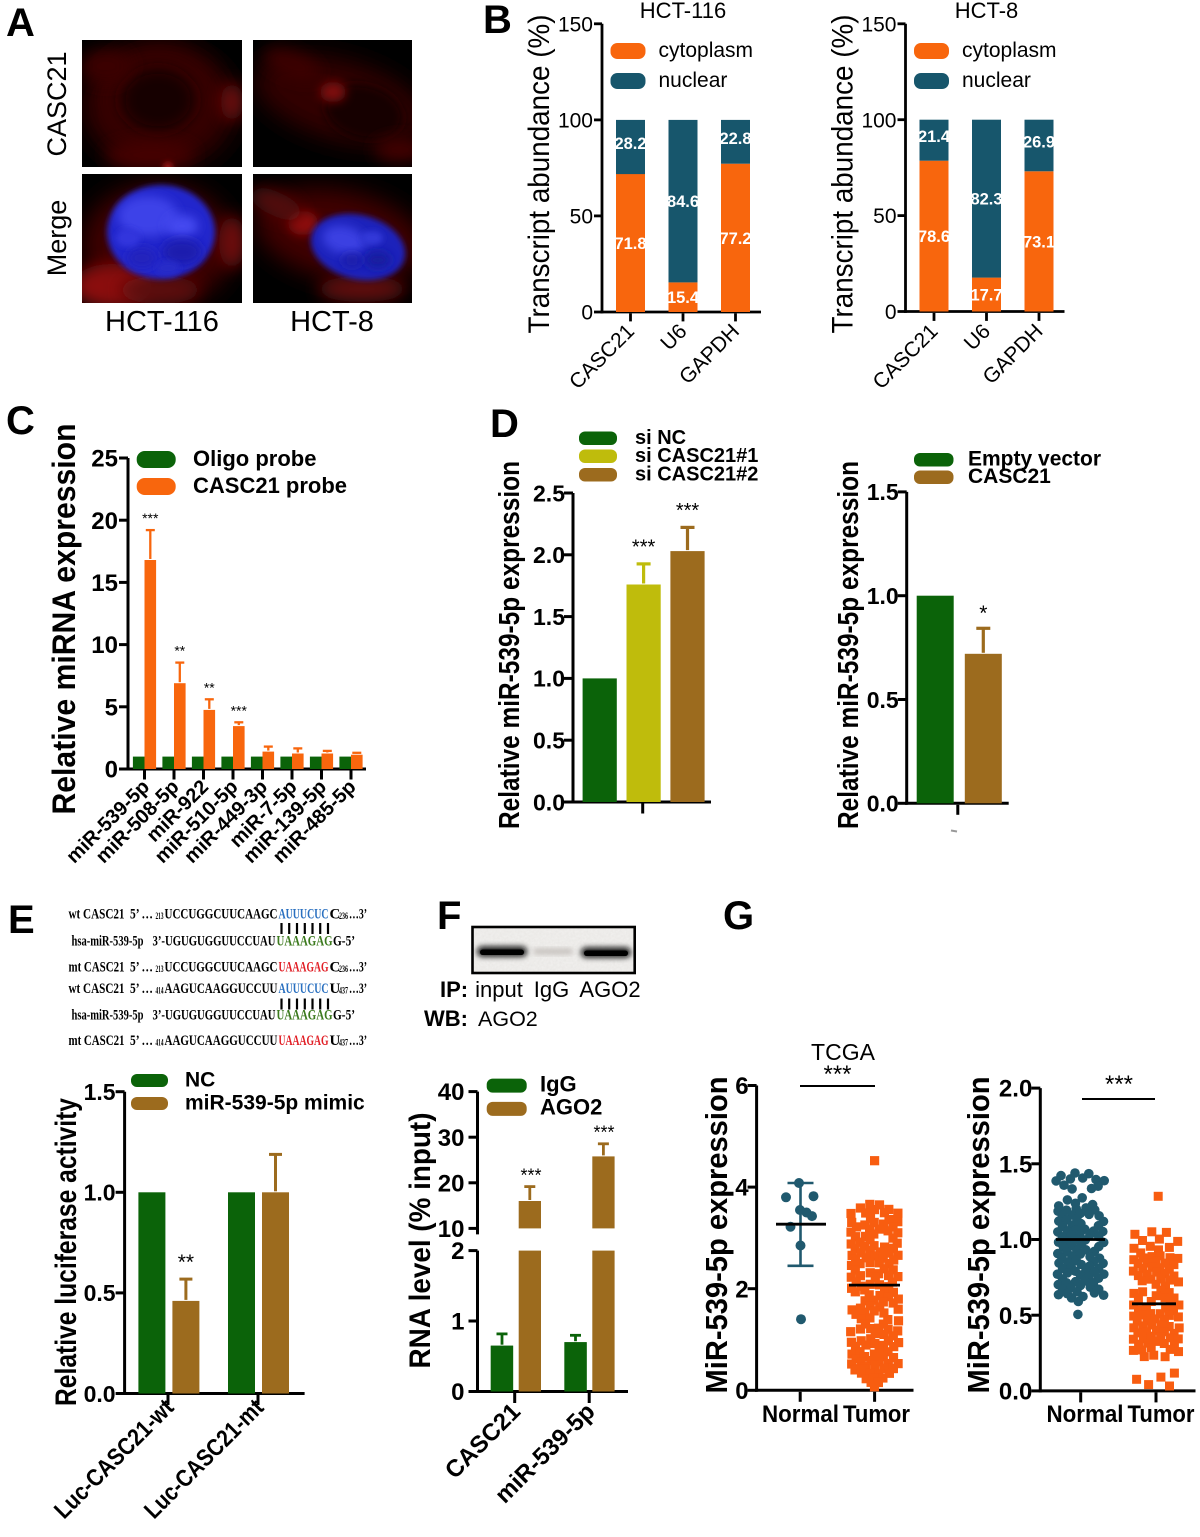 The height and width of the screenshot is (1537, 1200). Describe the element at coordinates (934, 237) in the screenshot. I see `svg-text: 78.6` at that location.